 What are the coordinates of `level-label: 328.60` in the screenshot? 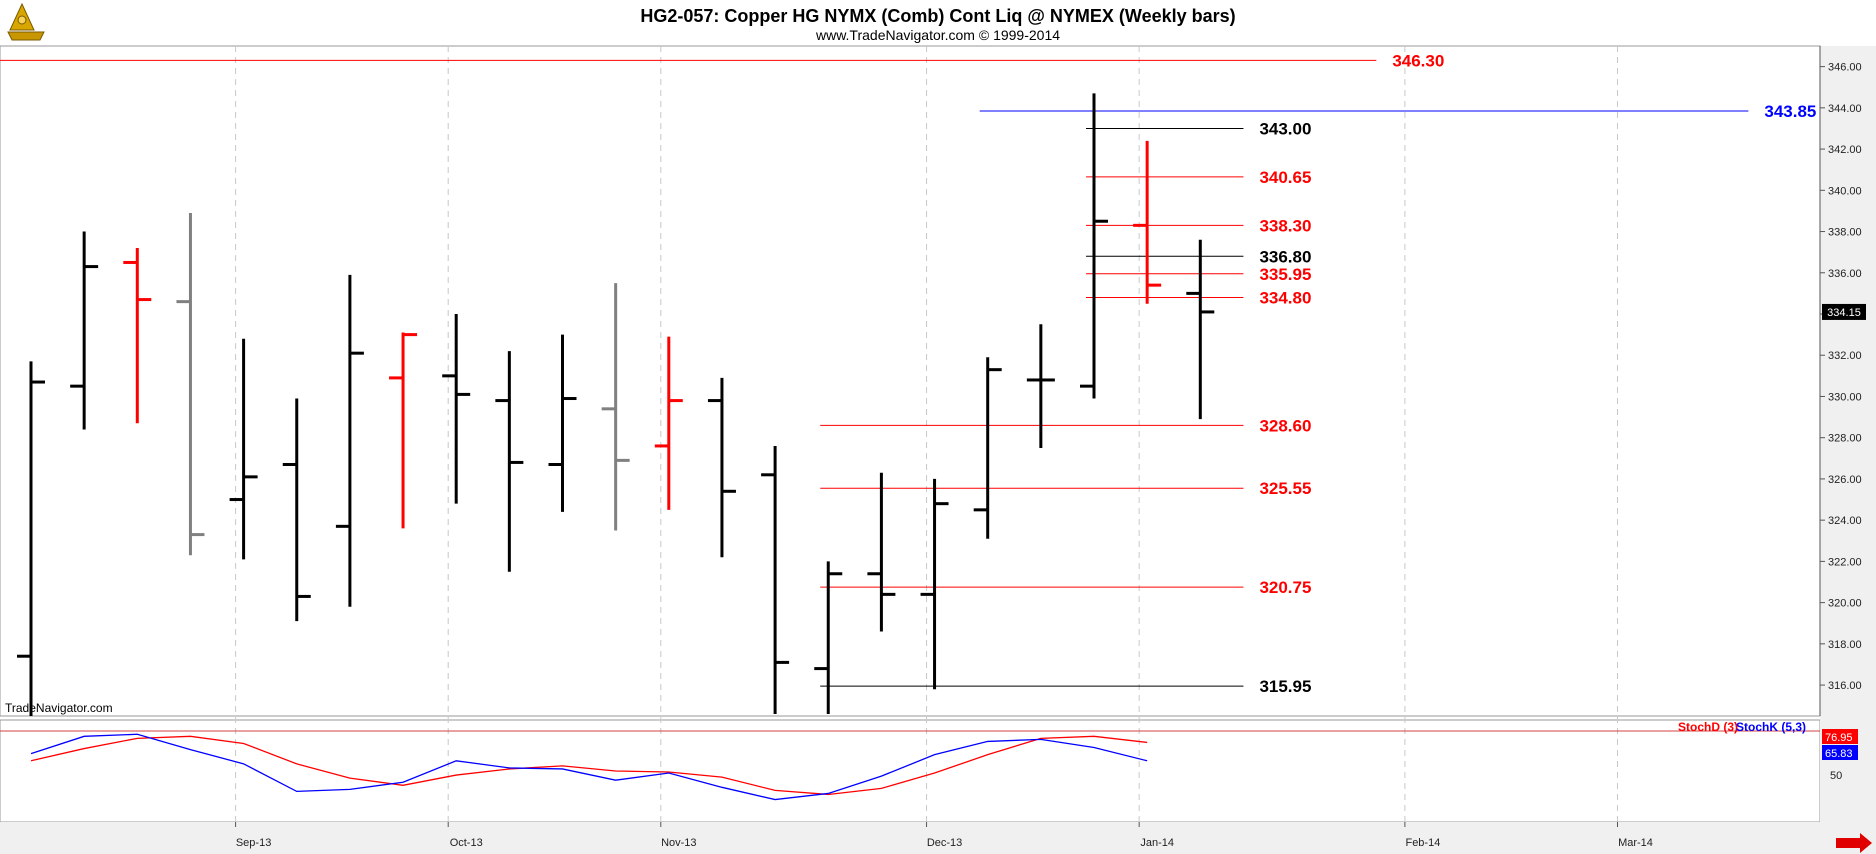 It's located at (1285, 425).